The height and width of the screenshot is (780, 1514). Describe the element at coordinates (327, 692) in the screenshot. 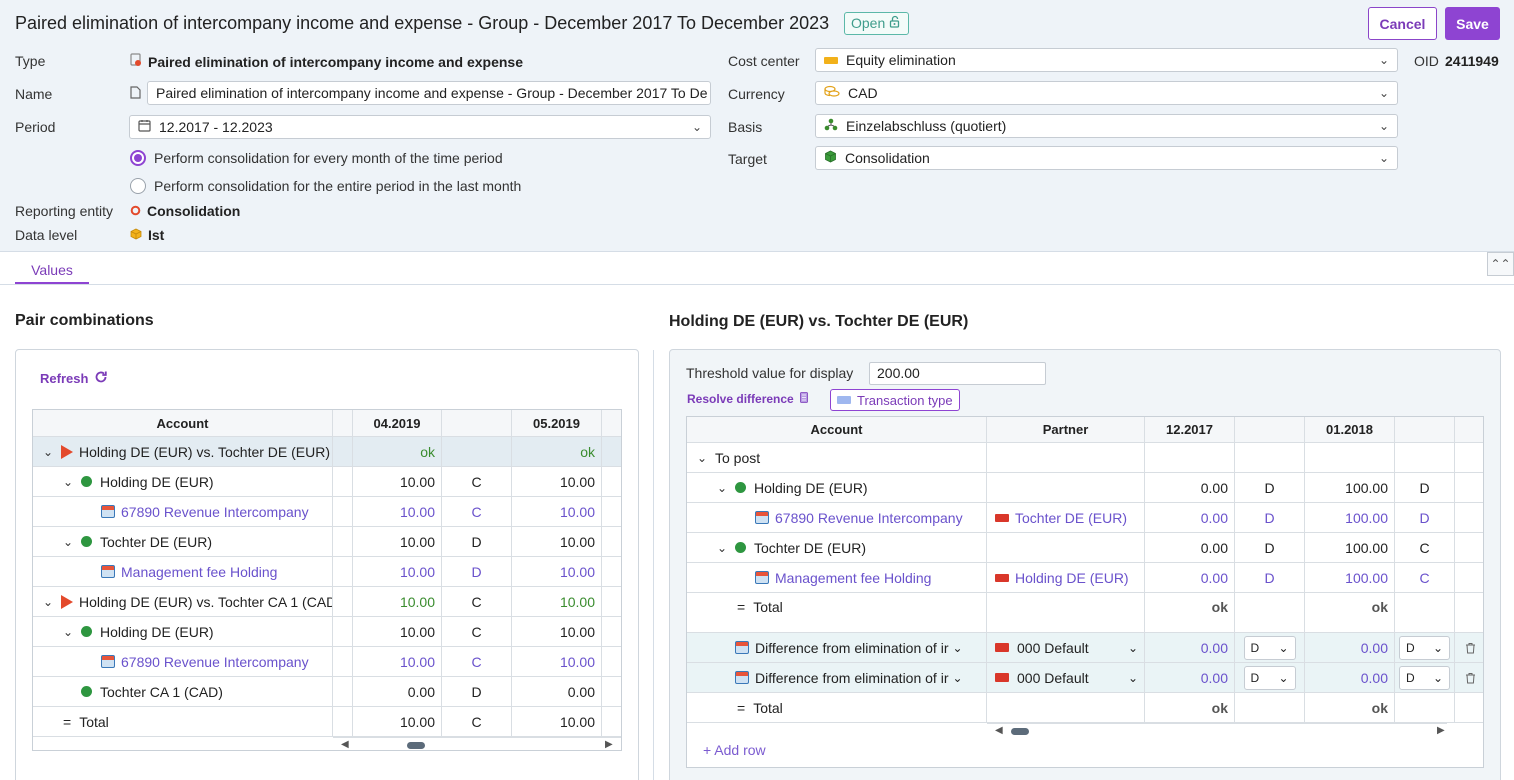

I see `table-row: Tochter CA 1 (CAD) 0.00 D 0.00` at that location.